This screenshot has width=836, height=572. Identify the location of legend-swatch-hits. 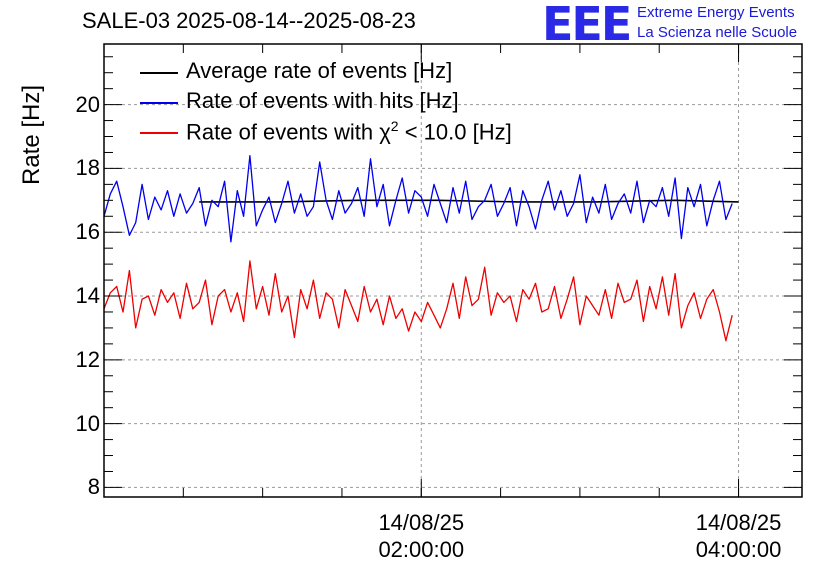
(159, 103).